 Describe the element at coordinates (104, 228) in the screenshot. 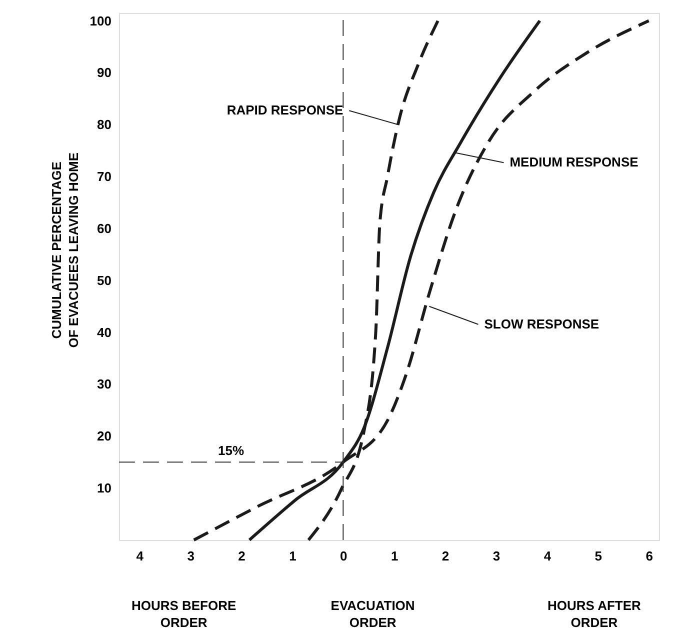

I see `y-tick-label: 60` at that location.